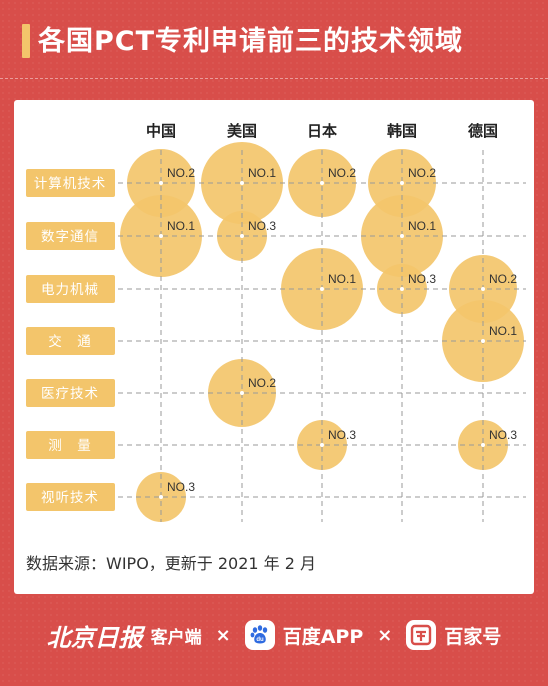  I want to click on field-label-3: 交 通, so click(70, 341).